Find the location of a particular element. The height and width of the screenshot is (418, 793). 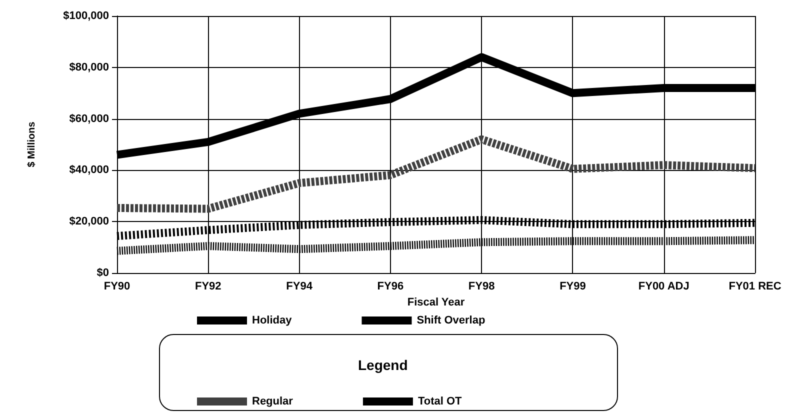

legend-label: Shift Overlap is located at coordinates (451, 320).